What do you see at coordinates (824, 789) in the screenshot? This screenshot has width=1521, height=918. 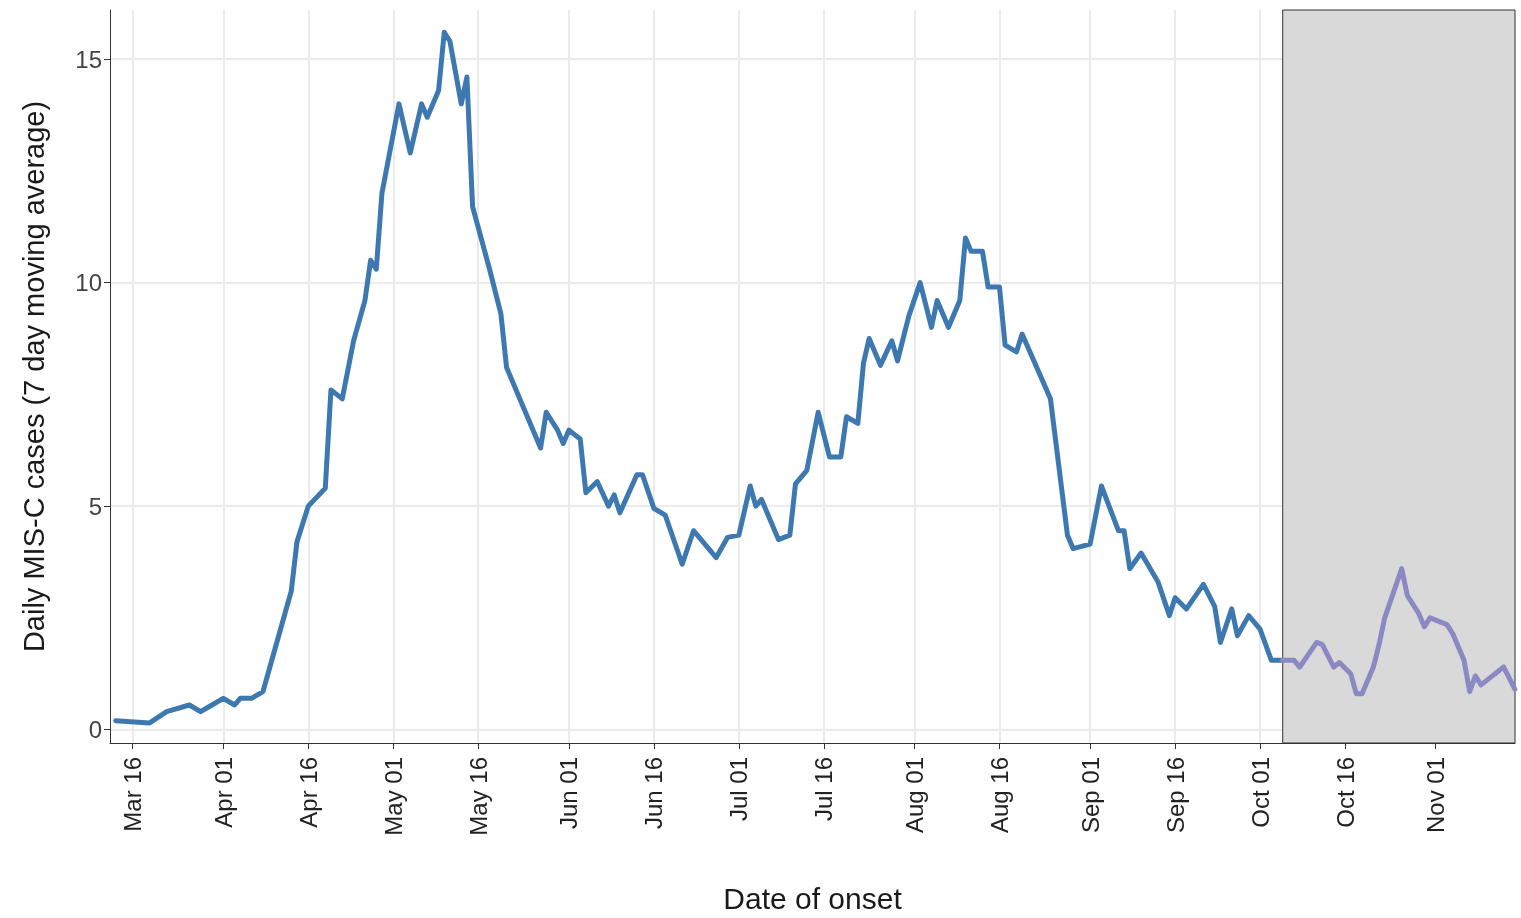 I see `x-tick-label: Jul 16` at bounding box center [824, 789].